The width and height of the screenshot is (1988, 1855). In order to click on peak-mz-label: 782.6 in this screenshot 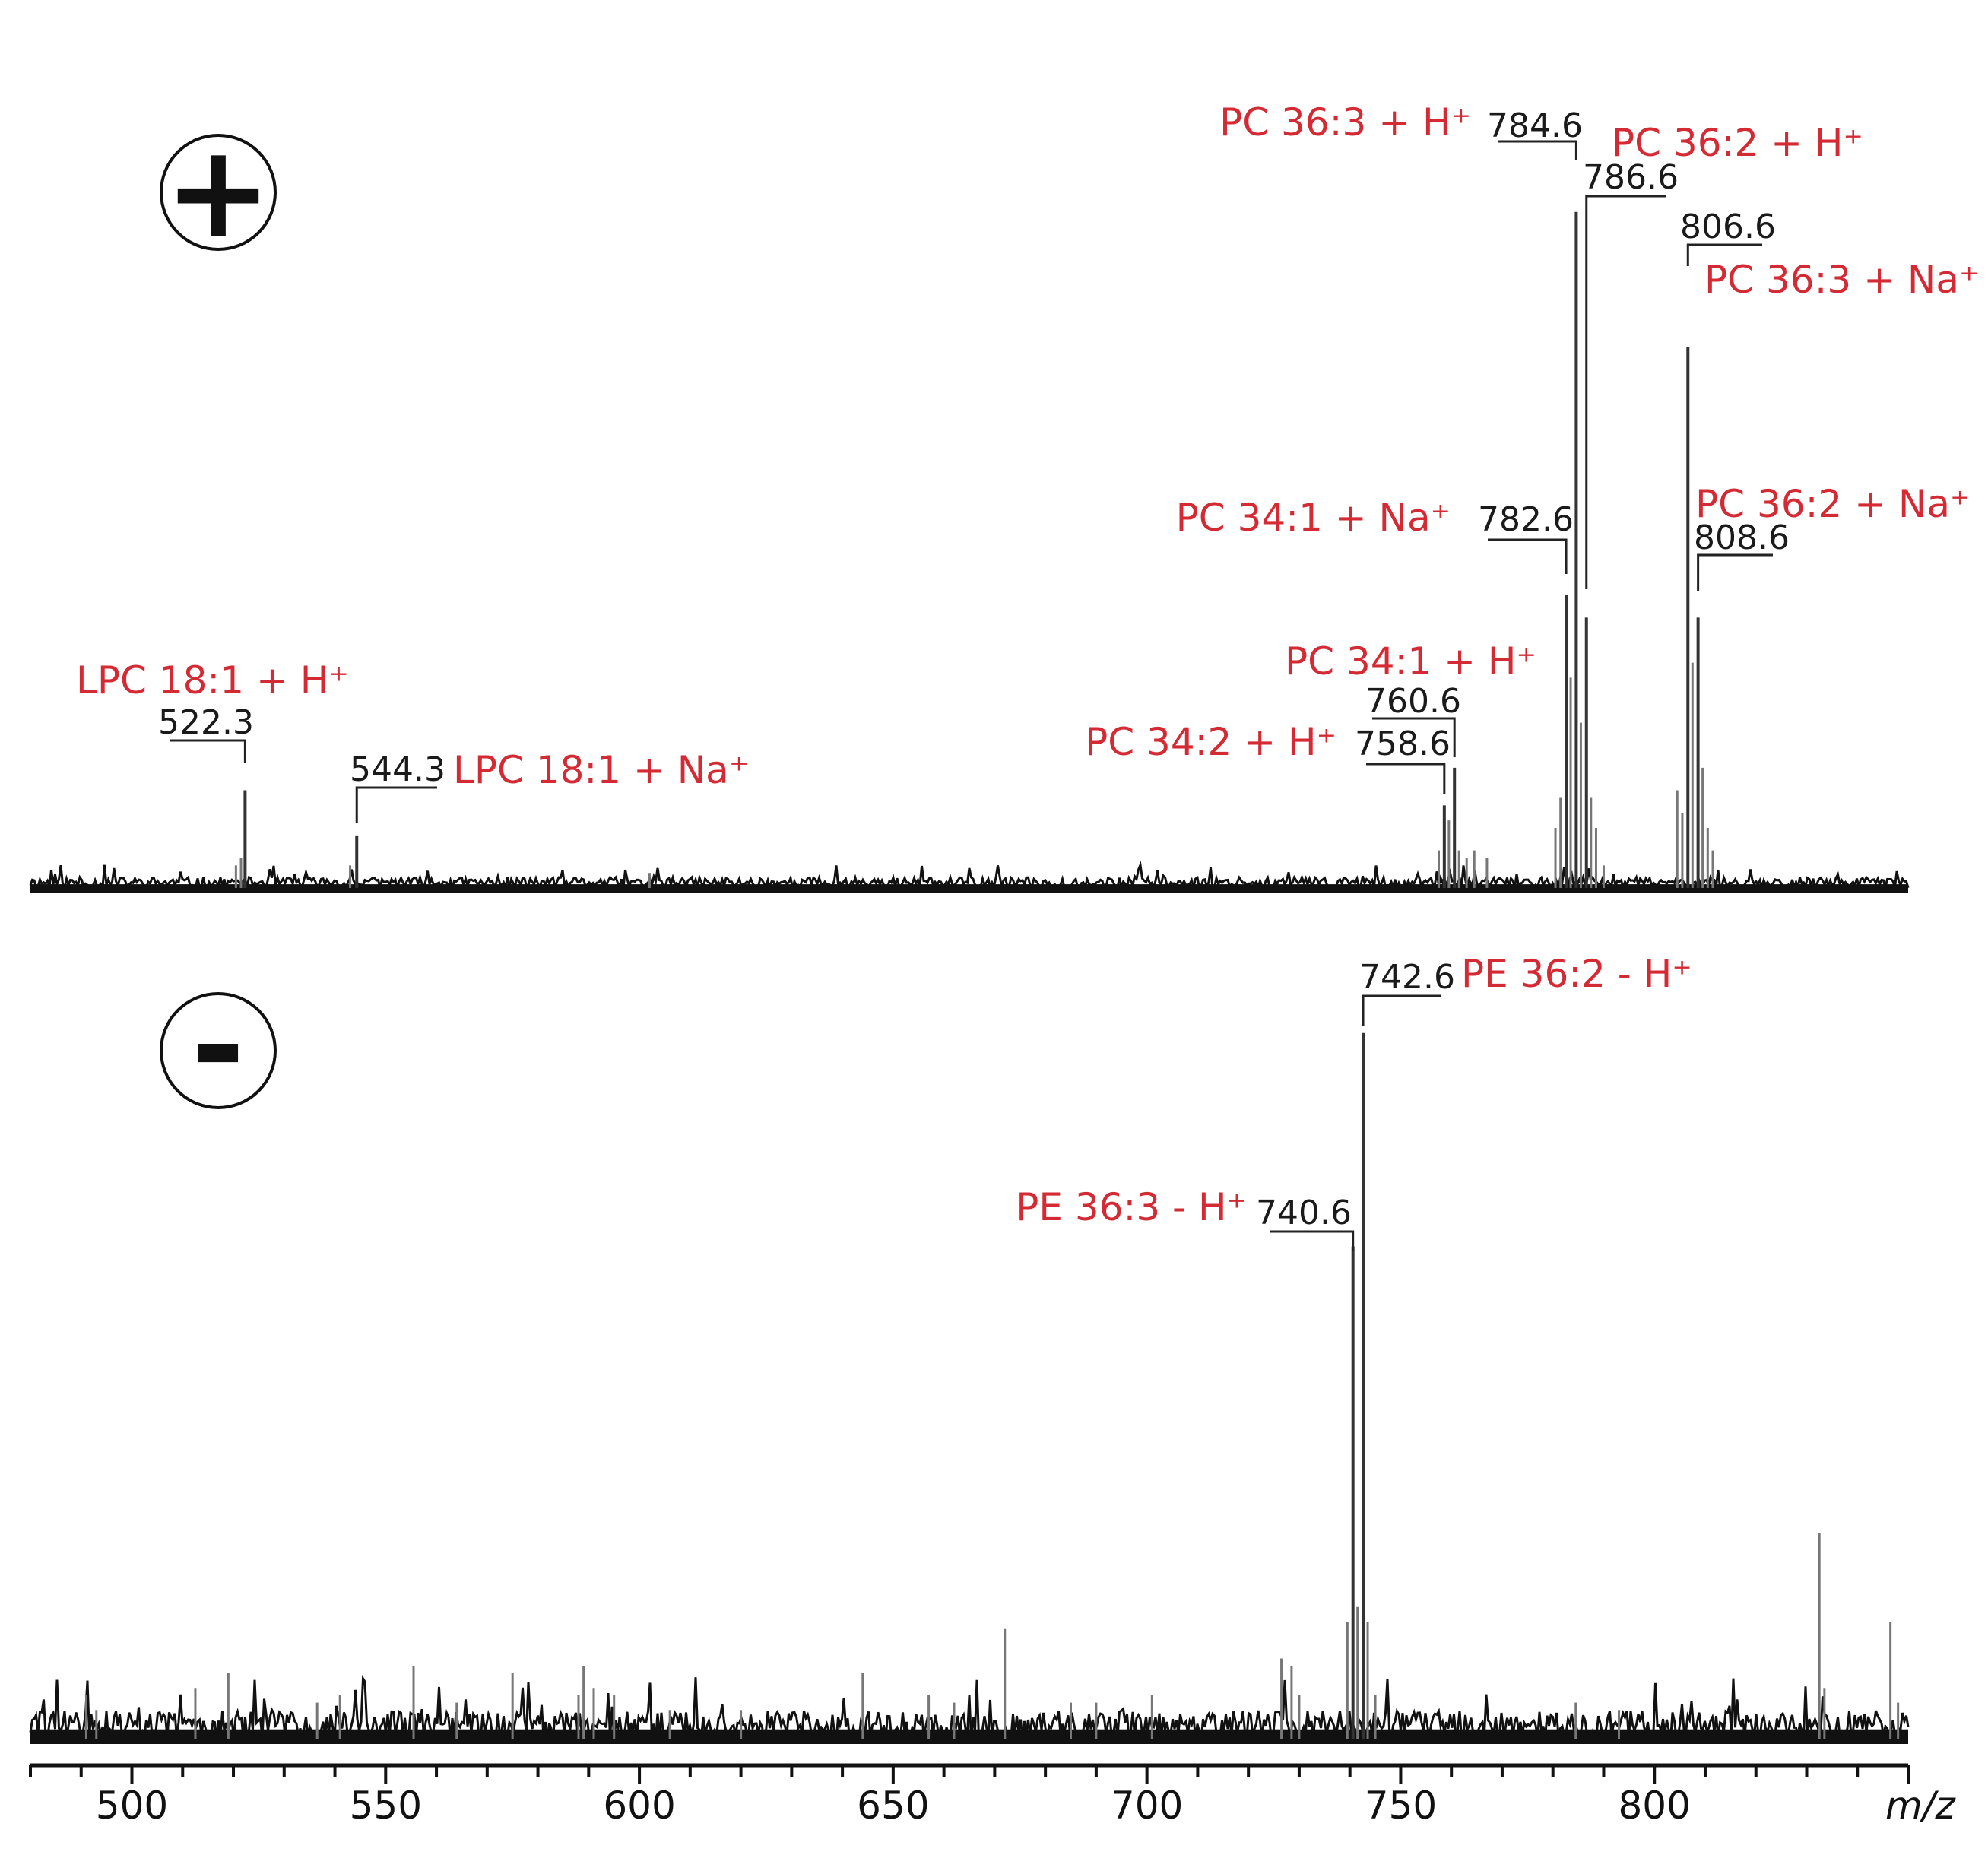, I will do `click(1526, 519)`.